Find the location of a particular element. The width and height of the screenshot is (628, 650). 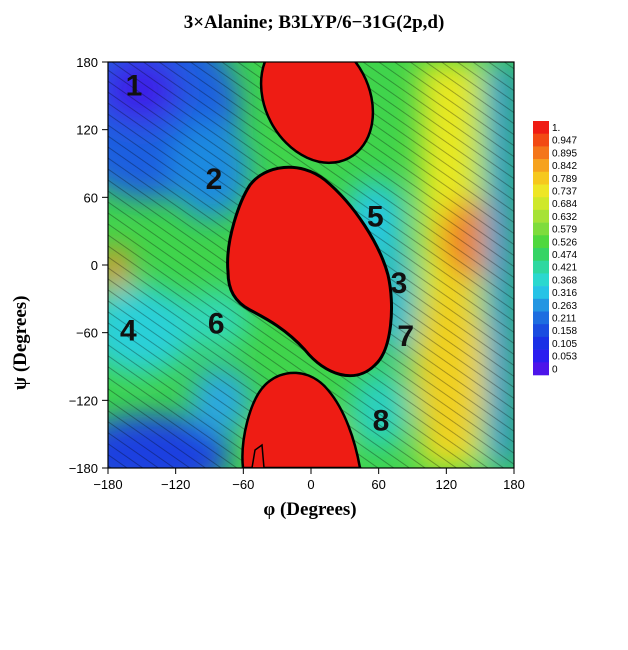

minimum-label: 5 is located at coordinates (375, 216).